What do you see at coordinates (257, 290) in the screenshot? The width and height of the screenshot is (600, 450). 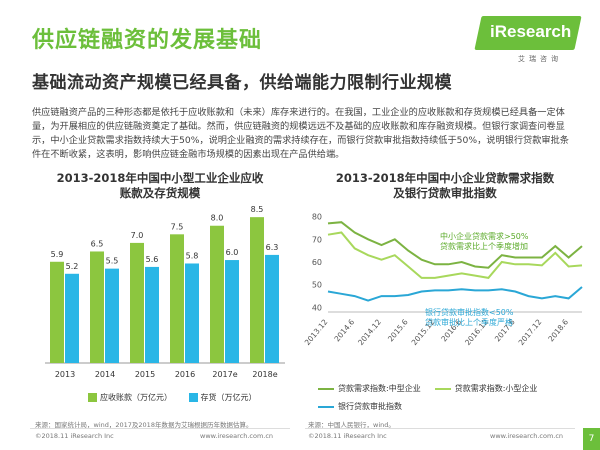 I see `bar-receivables-2018e` at bounding box center [257, 290].